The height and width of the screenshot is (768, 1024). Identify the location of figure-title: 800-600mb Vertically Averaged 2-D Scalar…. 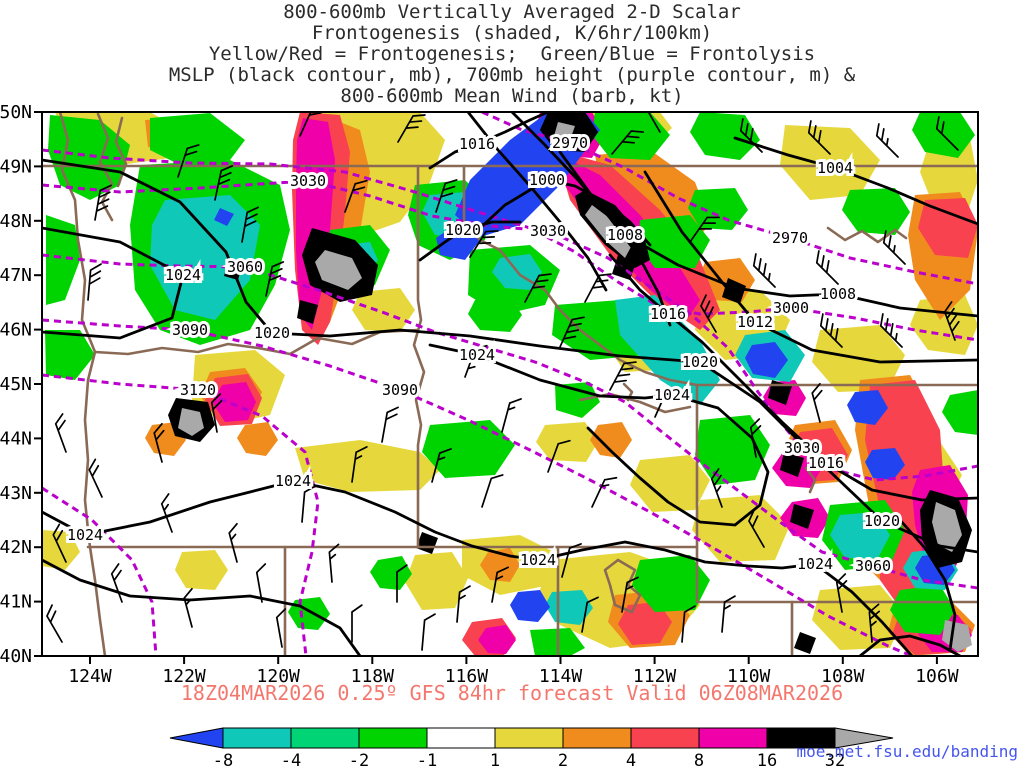
(512, 54).